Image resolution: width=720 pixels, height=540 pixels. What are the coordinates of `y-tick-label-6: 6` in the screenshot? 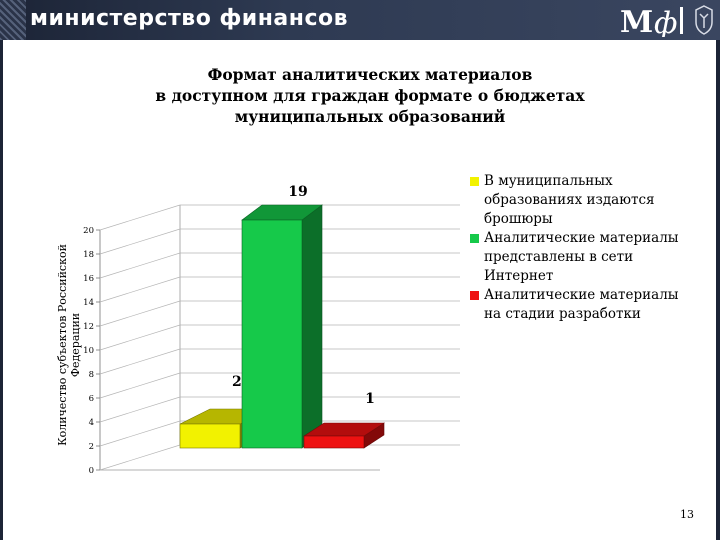 It's located at (91, 399).